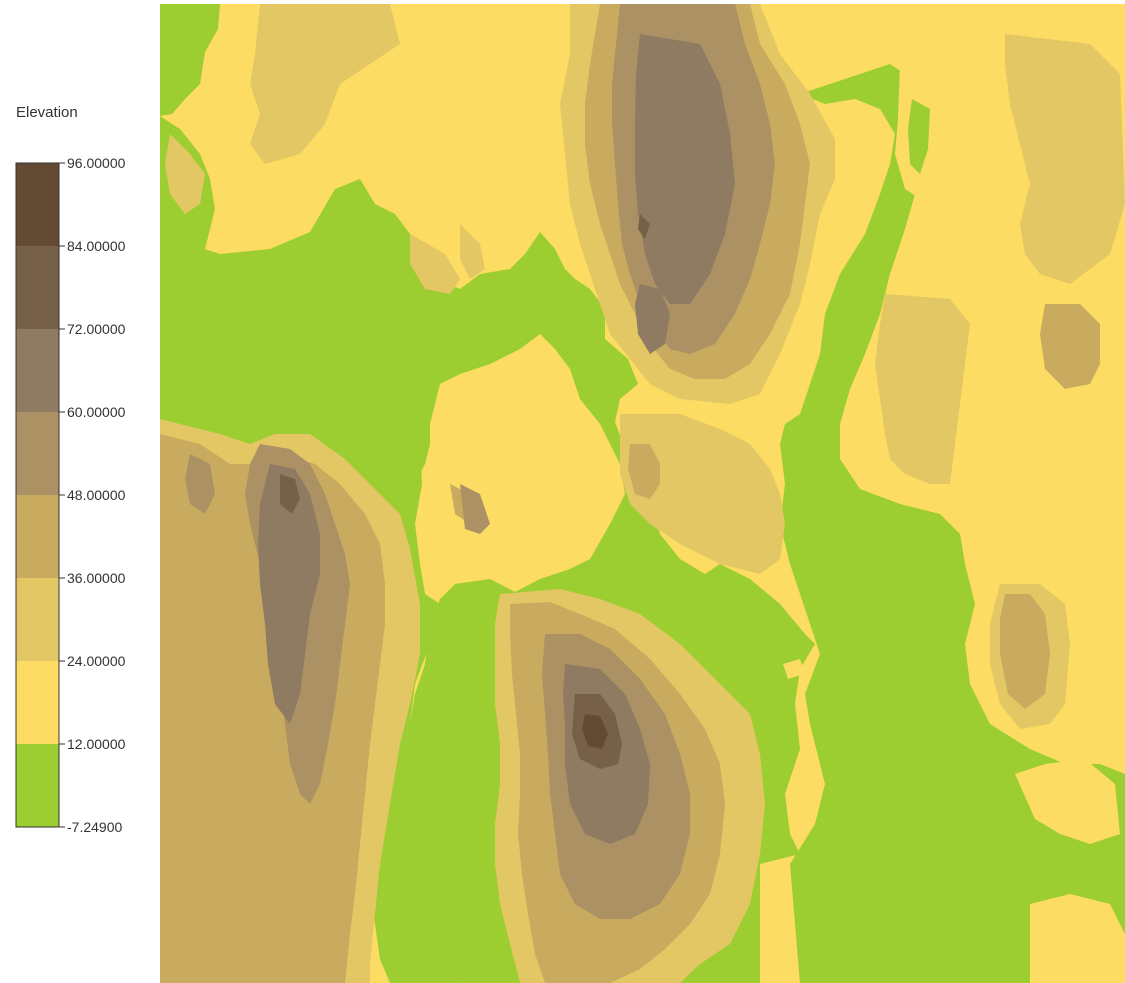 The width and height of the screenshot is (1125, 983). Describe the element at coordinates (96, 412) in the screenshot. I see `legend-tick-label: 60.00000` at that location.